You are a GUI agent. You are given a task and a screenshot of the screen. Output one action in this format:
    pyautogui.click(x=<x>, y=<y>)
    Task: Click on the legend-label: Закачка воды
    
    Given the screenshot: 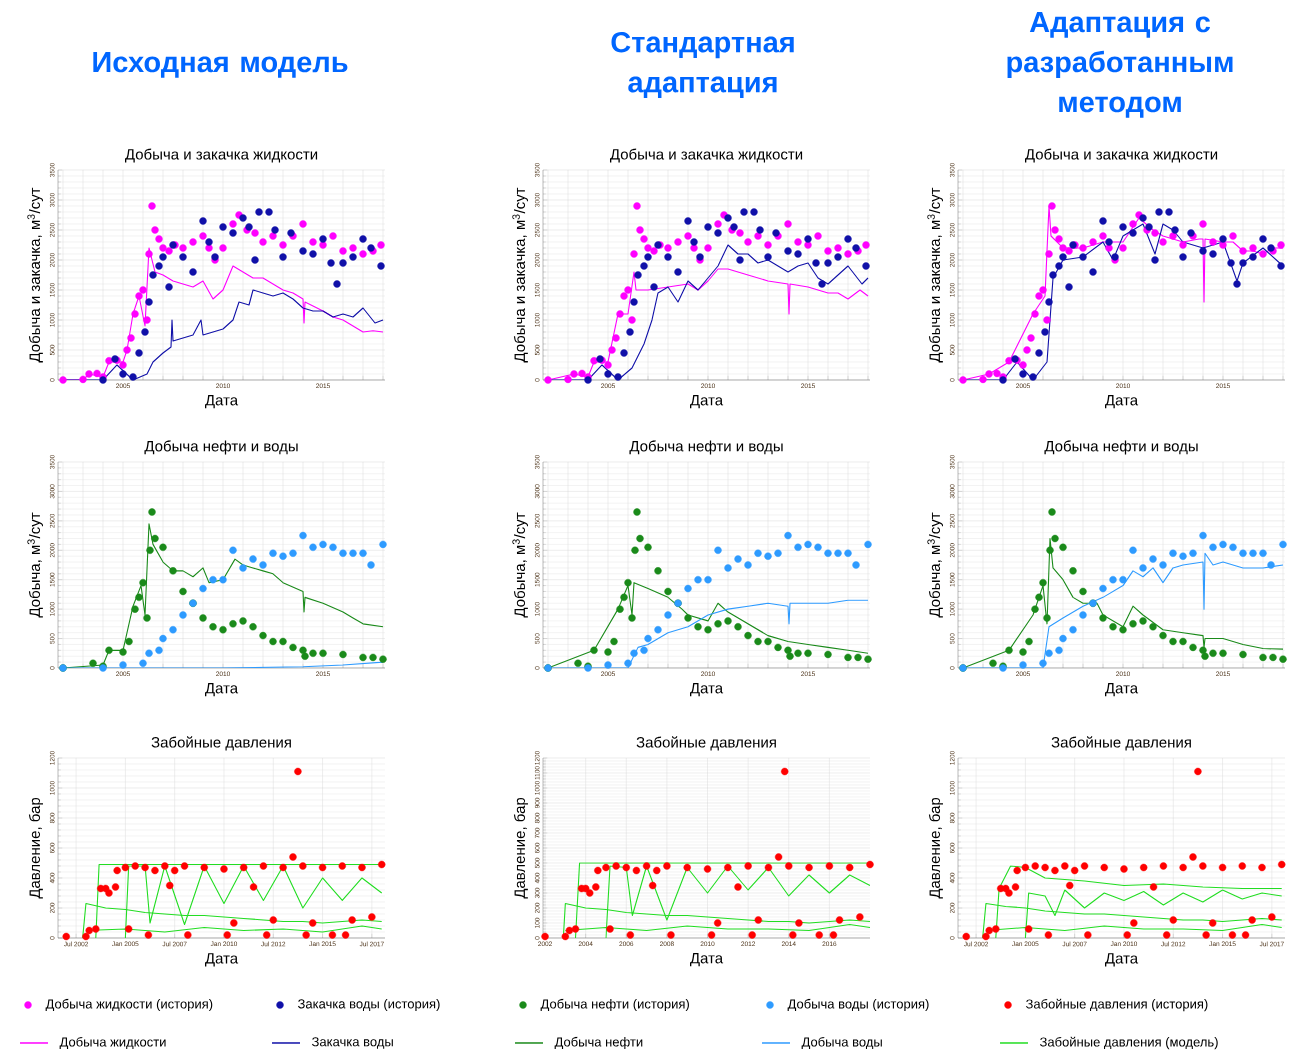 What is the action you would take?
    pyautogui.click(x=352, y=1043)
    